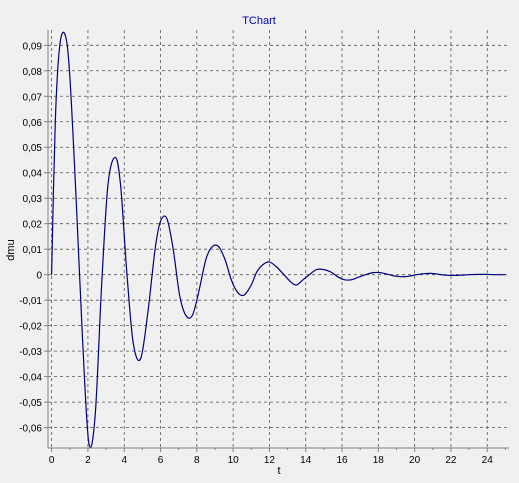 This screenshot has height=483, width=519. What do you see at coordinates (33, 250) in the screenshot?
I see `y-tick-label: 0,01` at bounding box center [33, 250].